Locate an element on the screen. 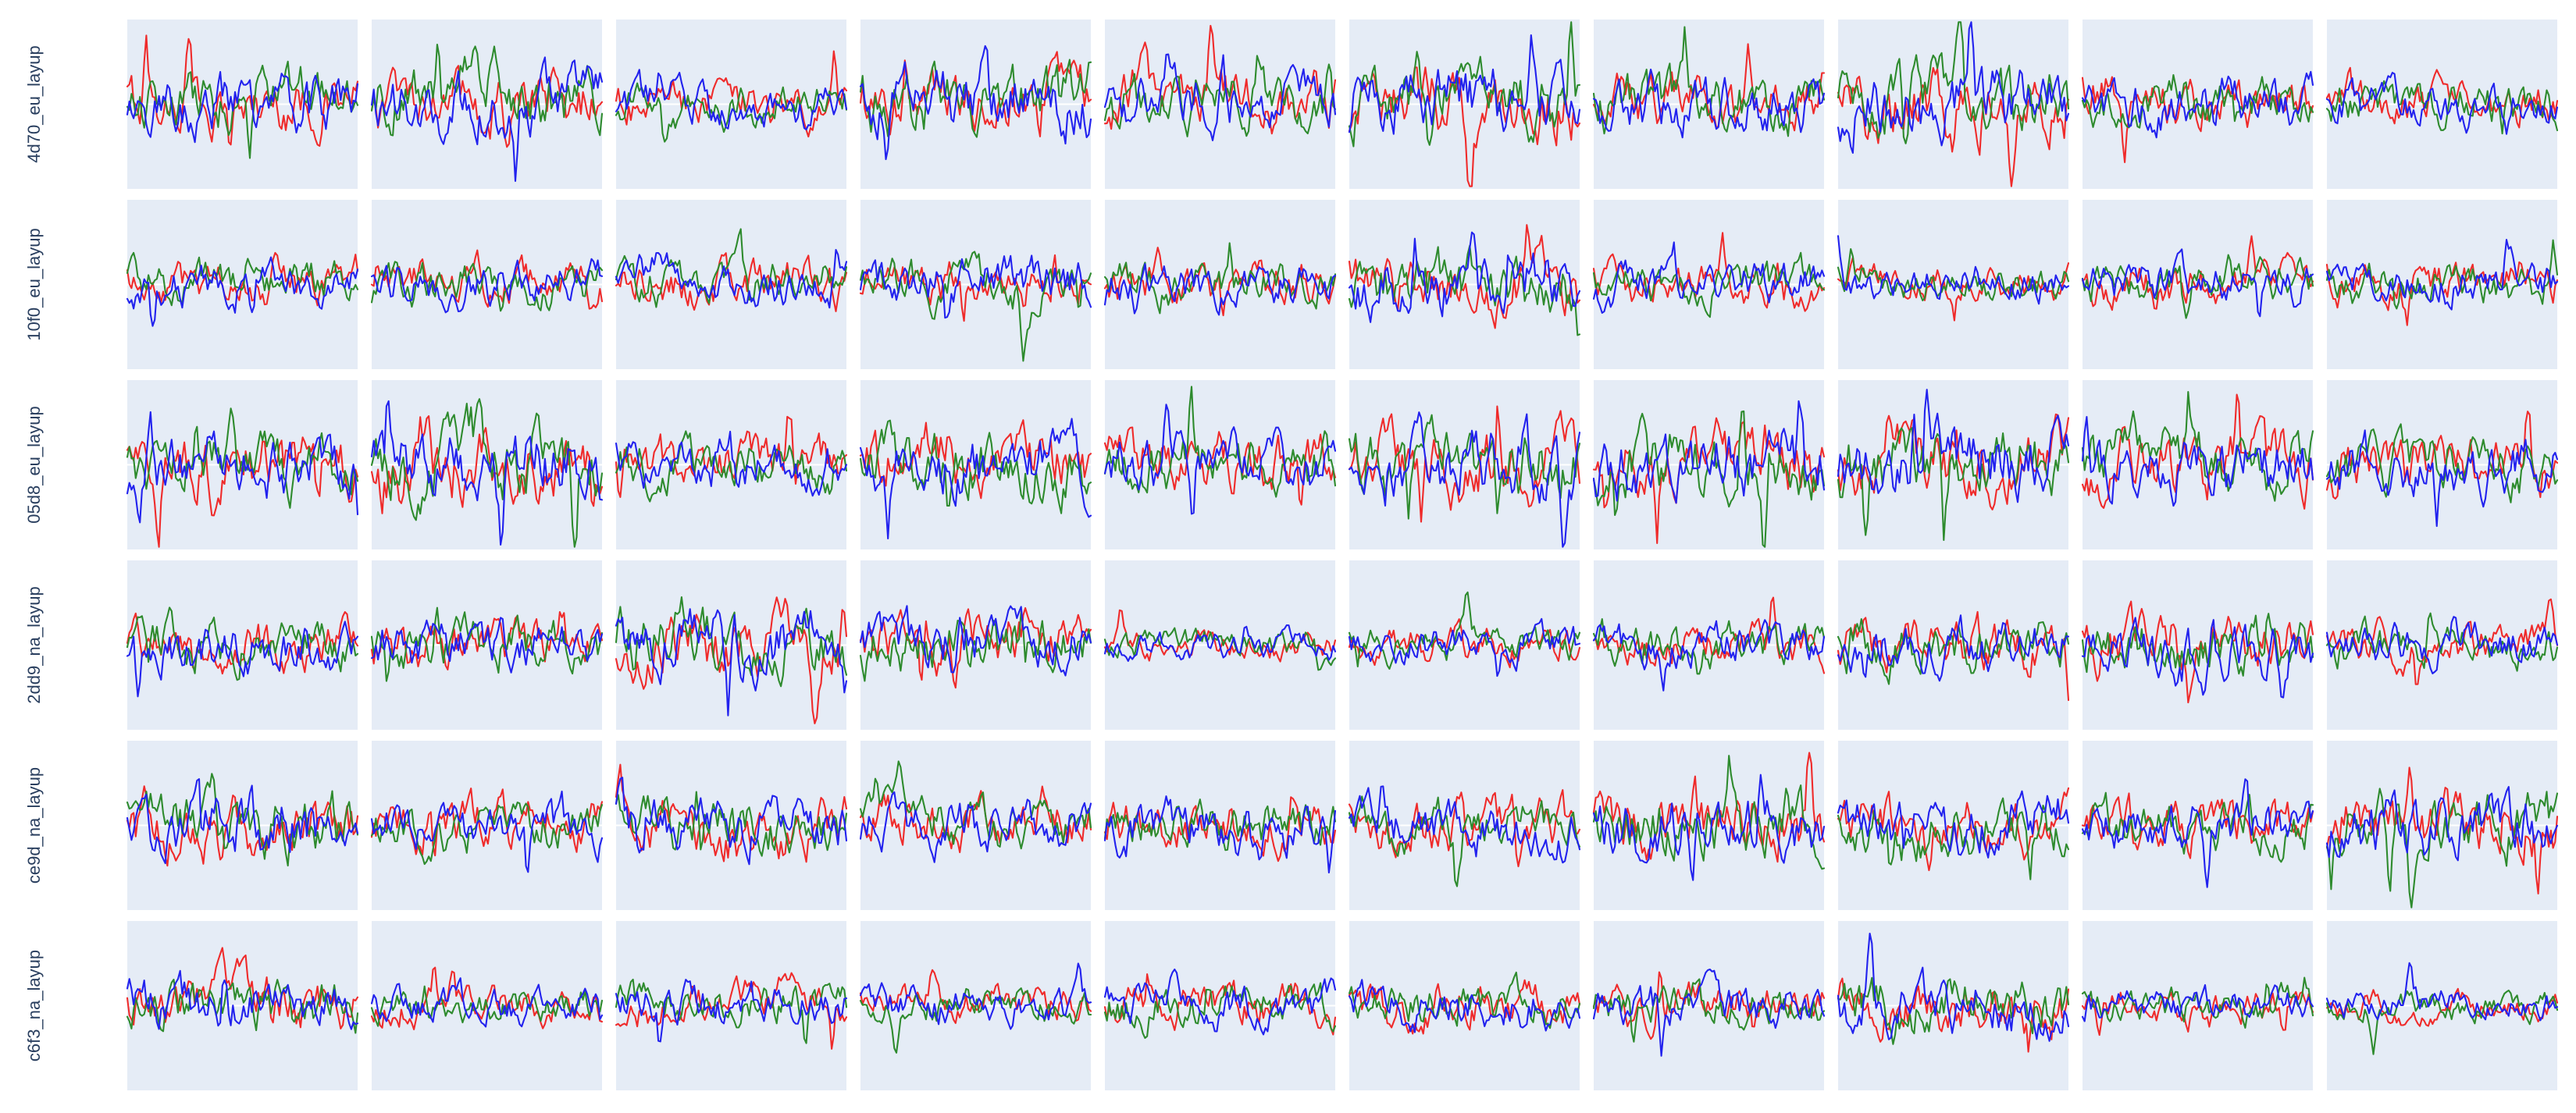 Image resolution: width=2576 pixels, height=1113 pixels. row-label: 10f0_eu_layup is located at coordinates (34, 284).